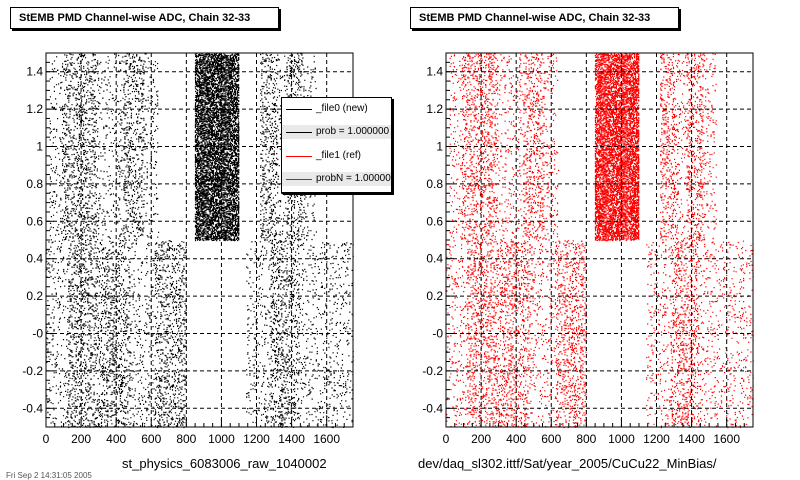 This screenshot has width=800, height=480. I want to click on legend-entry-ref: _file1 (ref), so click(336, 156).